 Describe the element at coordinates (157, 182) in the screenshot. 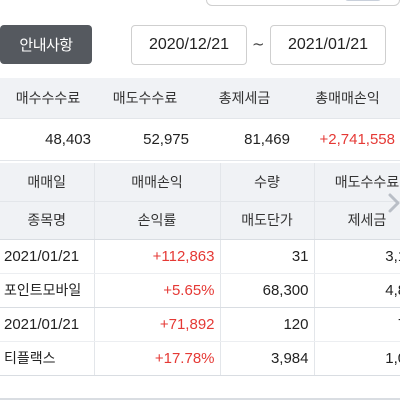

I see `detail-header-profit: 매매손익` at that location.